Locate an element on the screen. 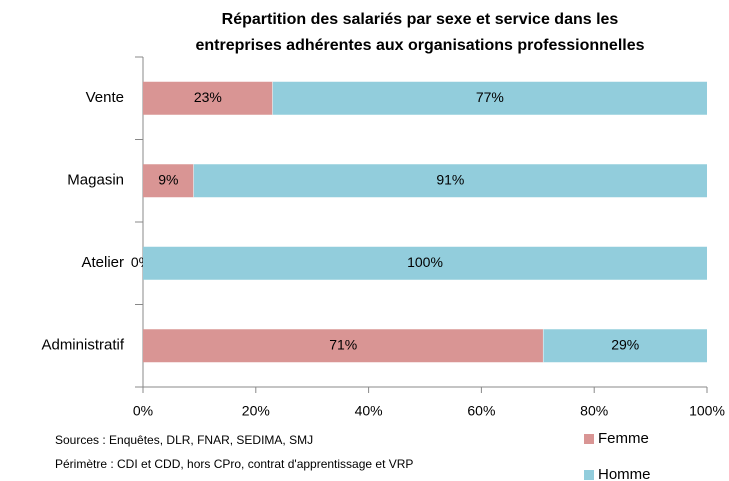  y-tick-label: Atelier is located at coordinates (102, 262).